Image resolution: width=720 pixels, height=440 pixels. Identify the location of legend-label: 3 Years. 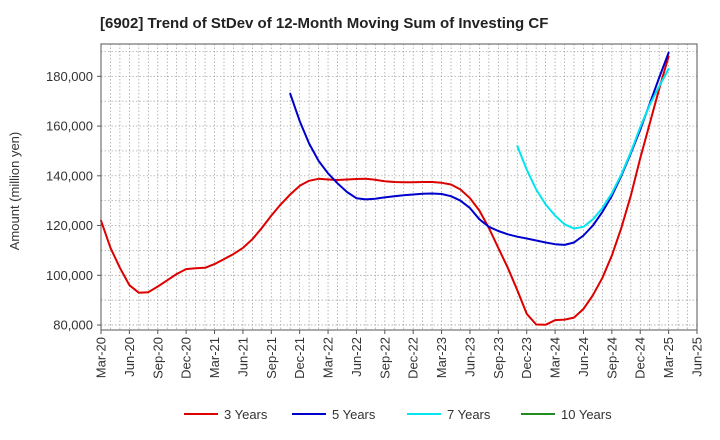
(246, 414).